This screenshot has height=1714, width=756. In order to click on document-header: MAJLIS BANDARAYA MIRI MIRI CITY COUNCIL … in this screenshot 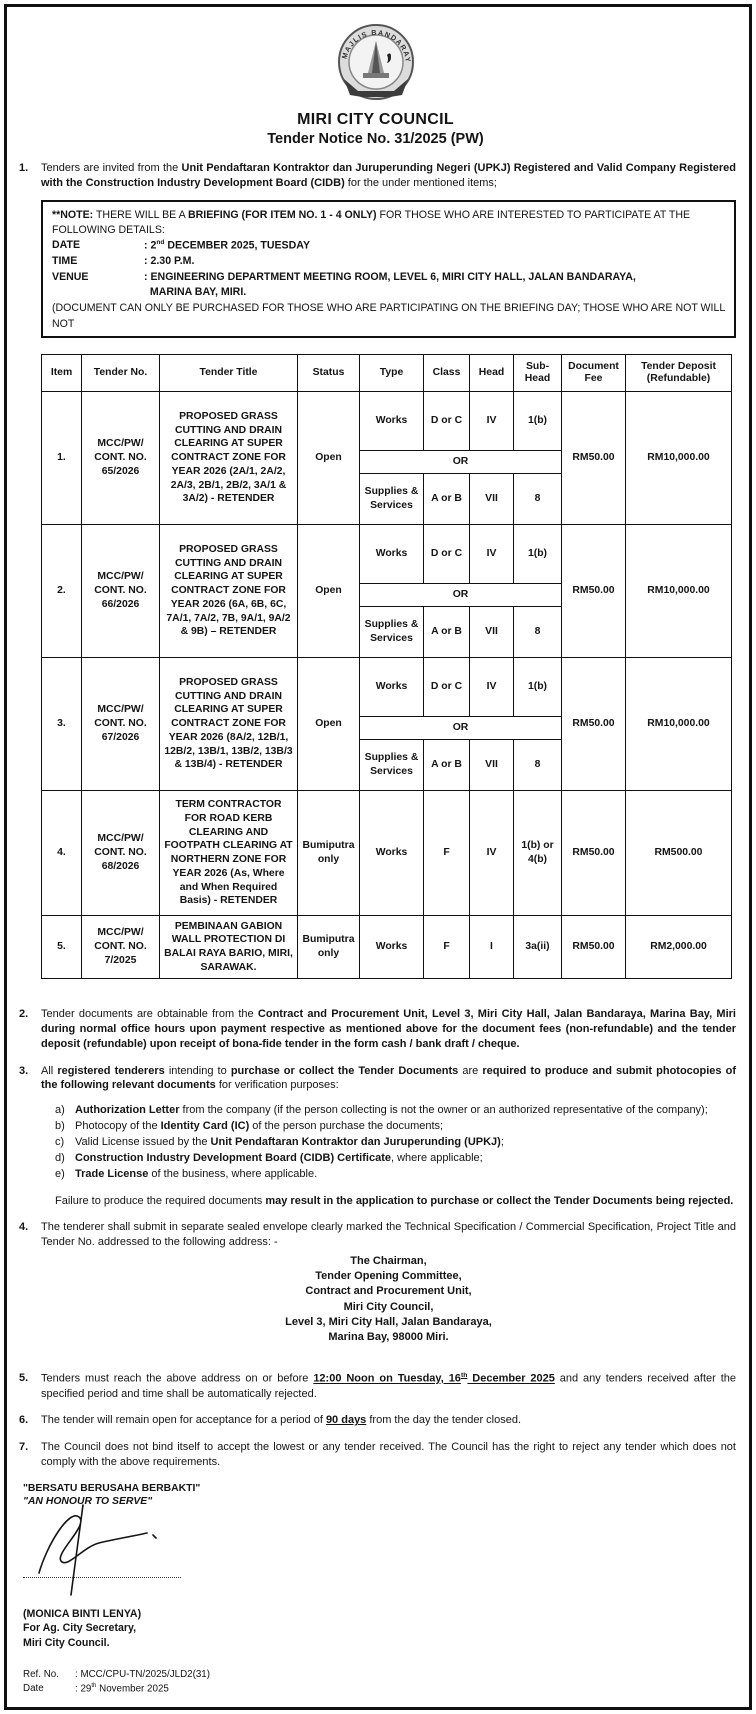, I will do `click(375, 84)`.